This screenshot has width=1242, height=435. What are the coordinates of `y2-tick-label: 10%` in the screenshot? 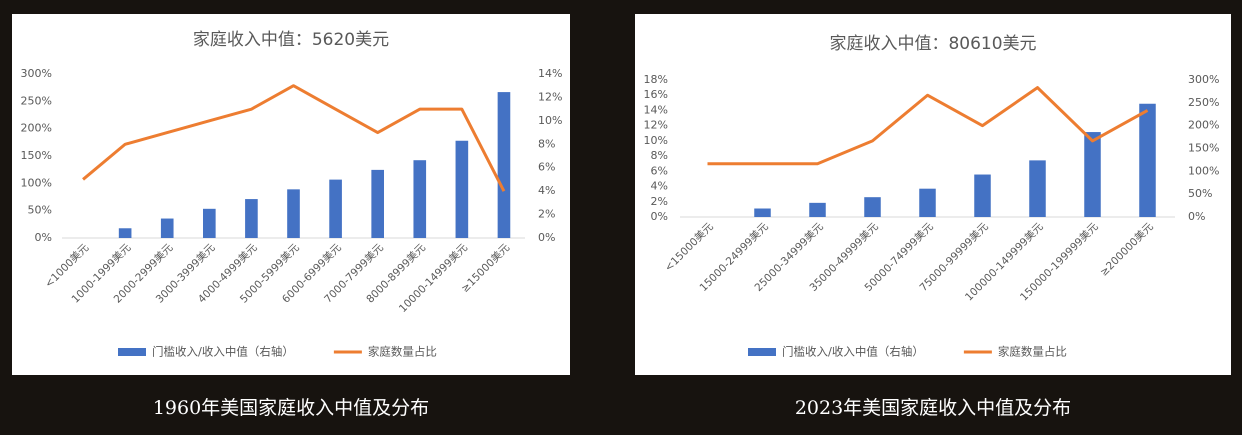 It's located at (550, 120).